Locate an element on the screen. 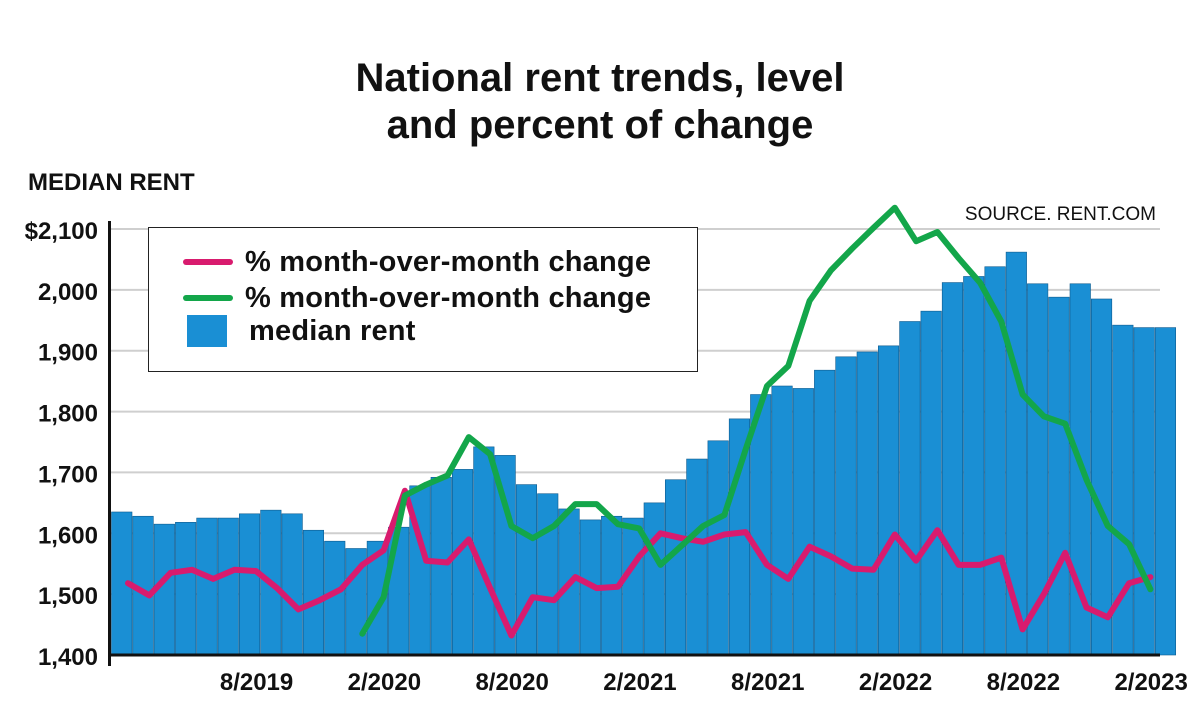  y-tick-label: 1,500 is located at coordinates (68, 596).